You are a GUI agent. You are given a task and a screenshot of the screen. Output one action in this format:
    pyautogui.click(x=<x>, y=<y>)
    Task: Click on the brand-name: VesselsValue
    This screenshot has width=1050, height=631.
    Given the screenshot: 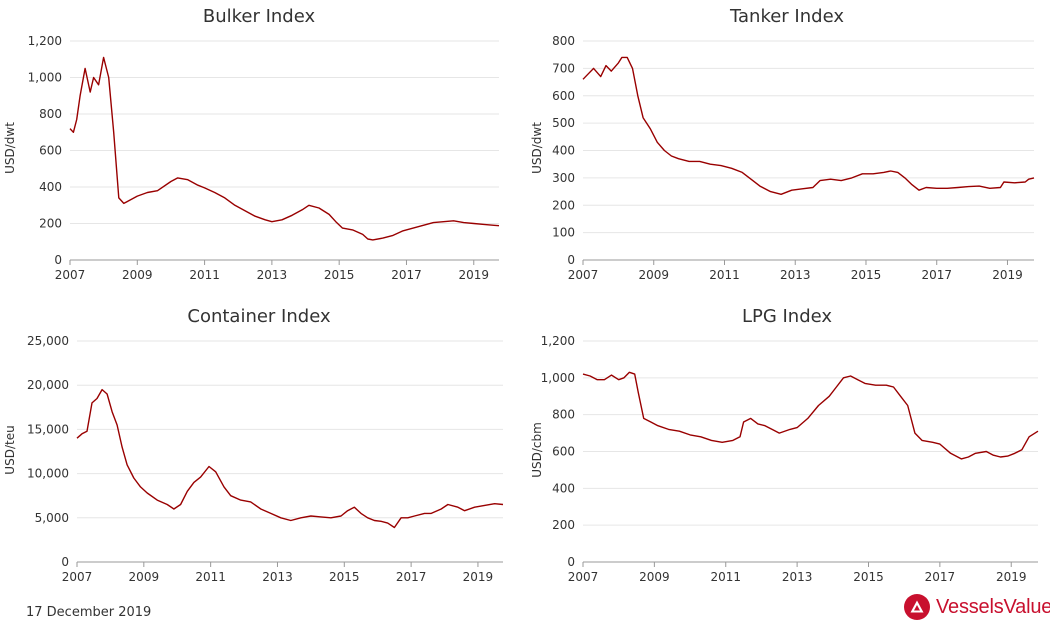 What is the action you would take?
    pyautogui.click(x=993, y=606)
    